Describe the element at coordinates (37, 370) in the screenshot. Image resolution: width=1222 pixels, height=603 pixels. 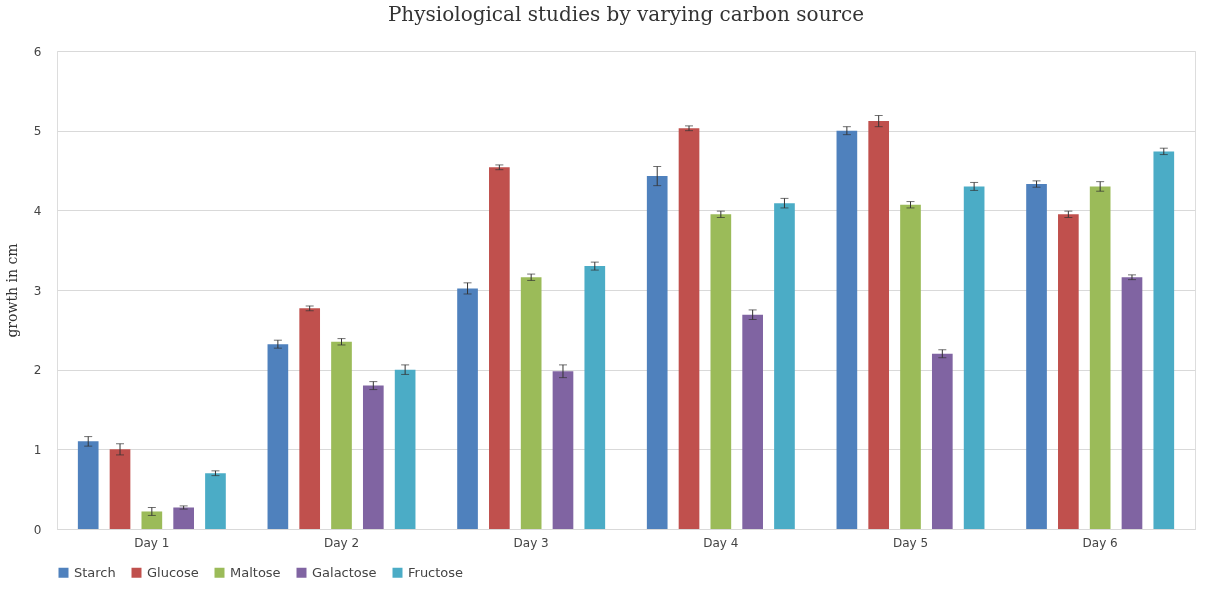
I see `y-tick-label: 2` at that location.